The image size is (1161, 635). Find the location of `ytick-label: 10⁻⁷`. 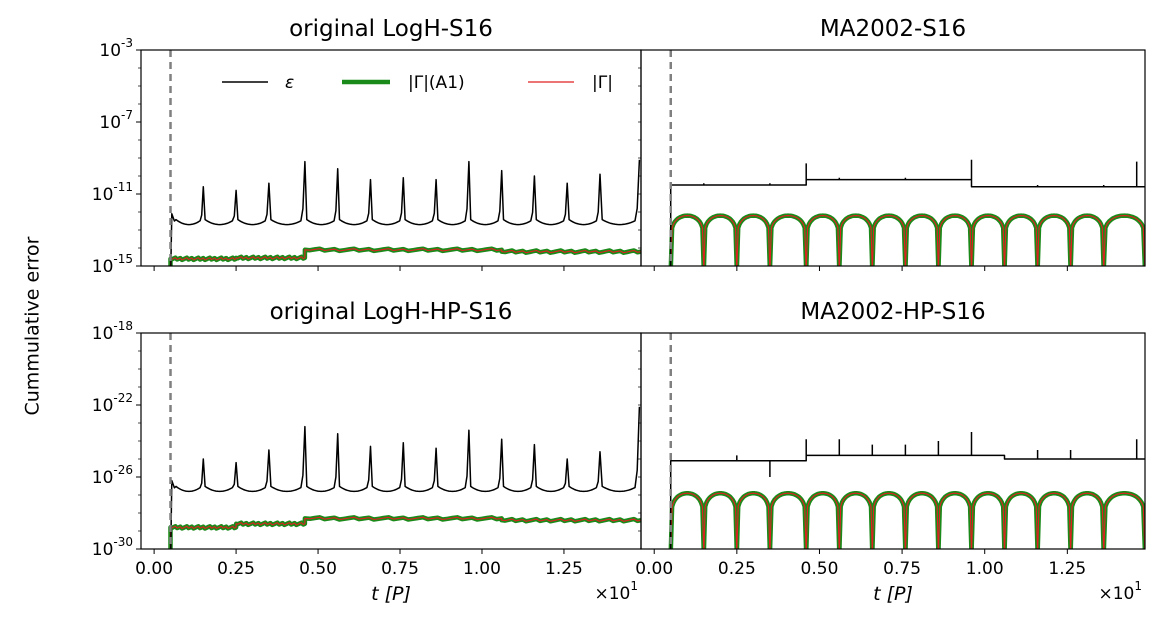

ytick-label: 10⁻⁷ is located at coordinates (116, 120).